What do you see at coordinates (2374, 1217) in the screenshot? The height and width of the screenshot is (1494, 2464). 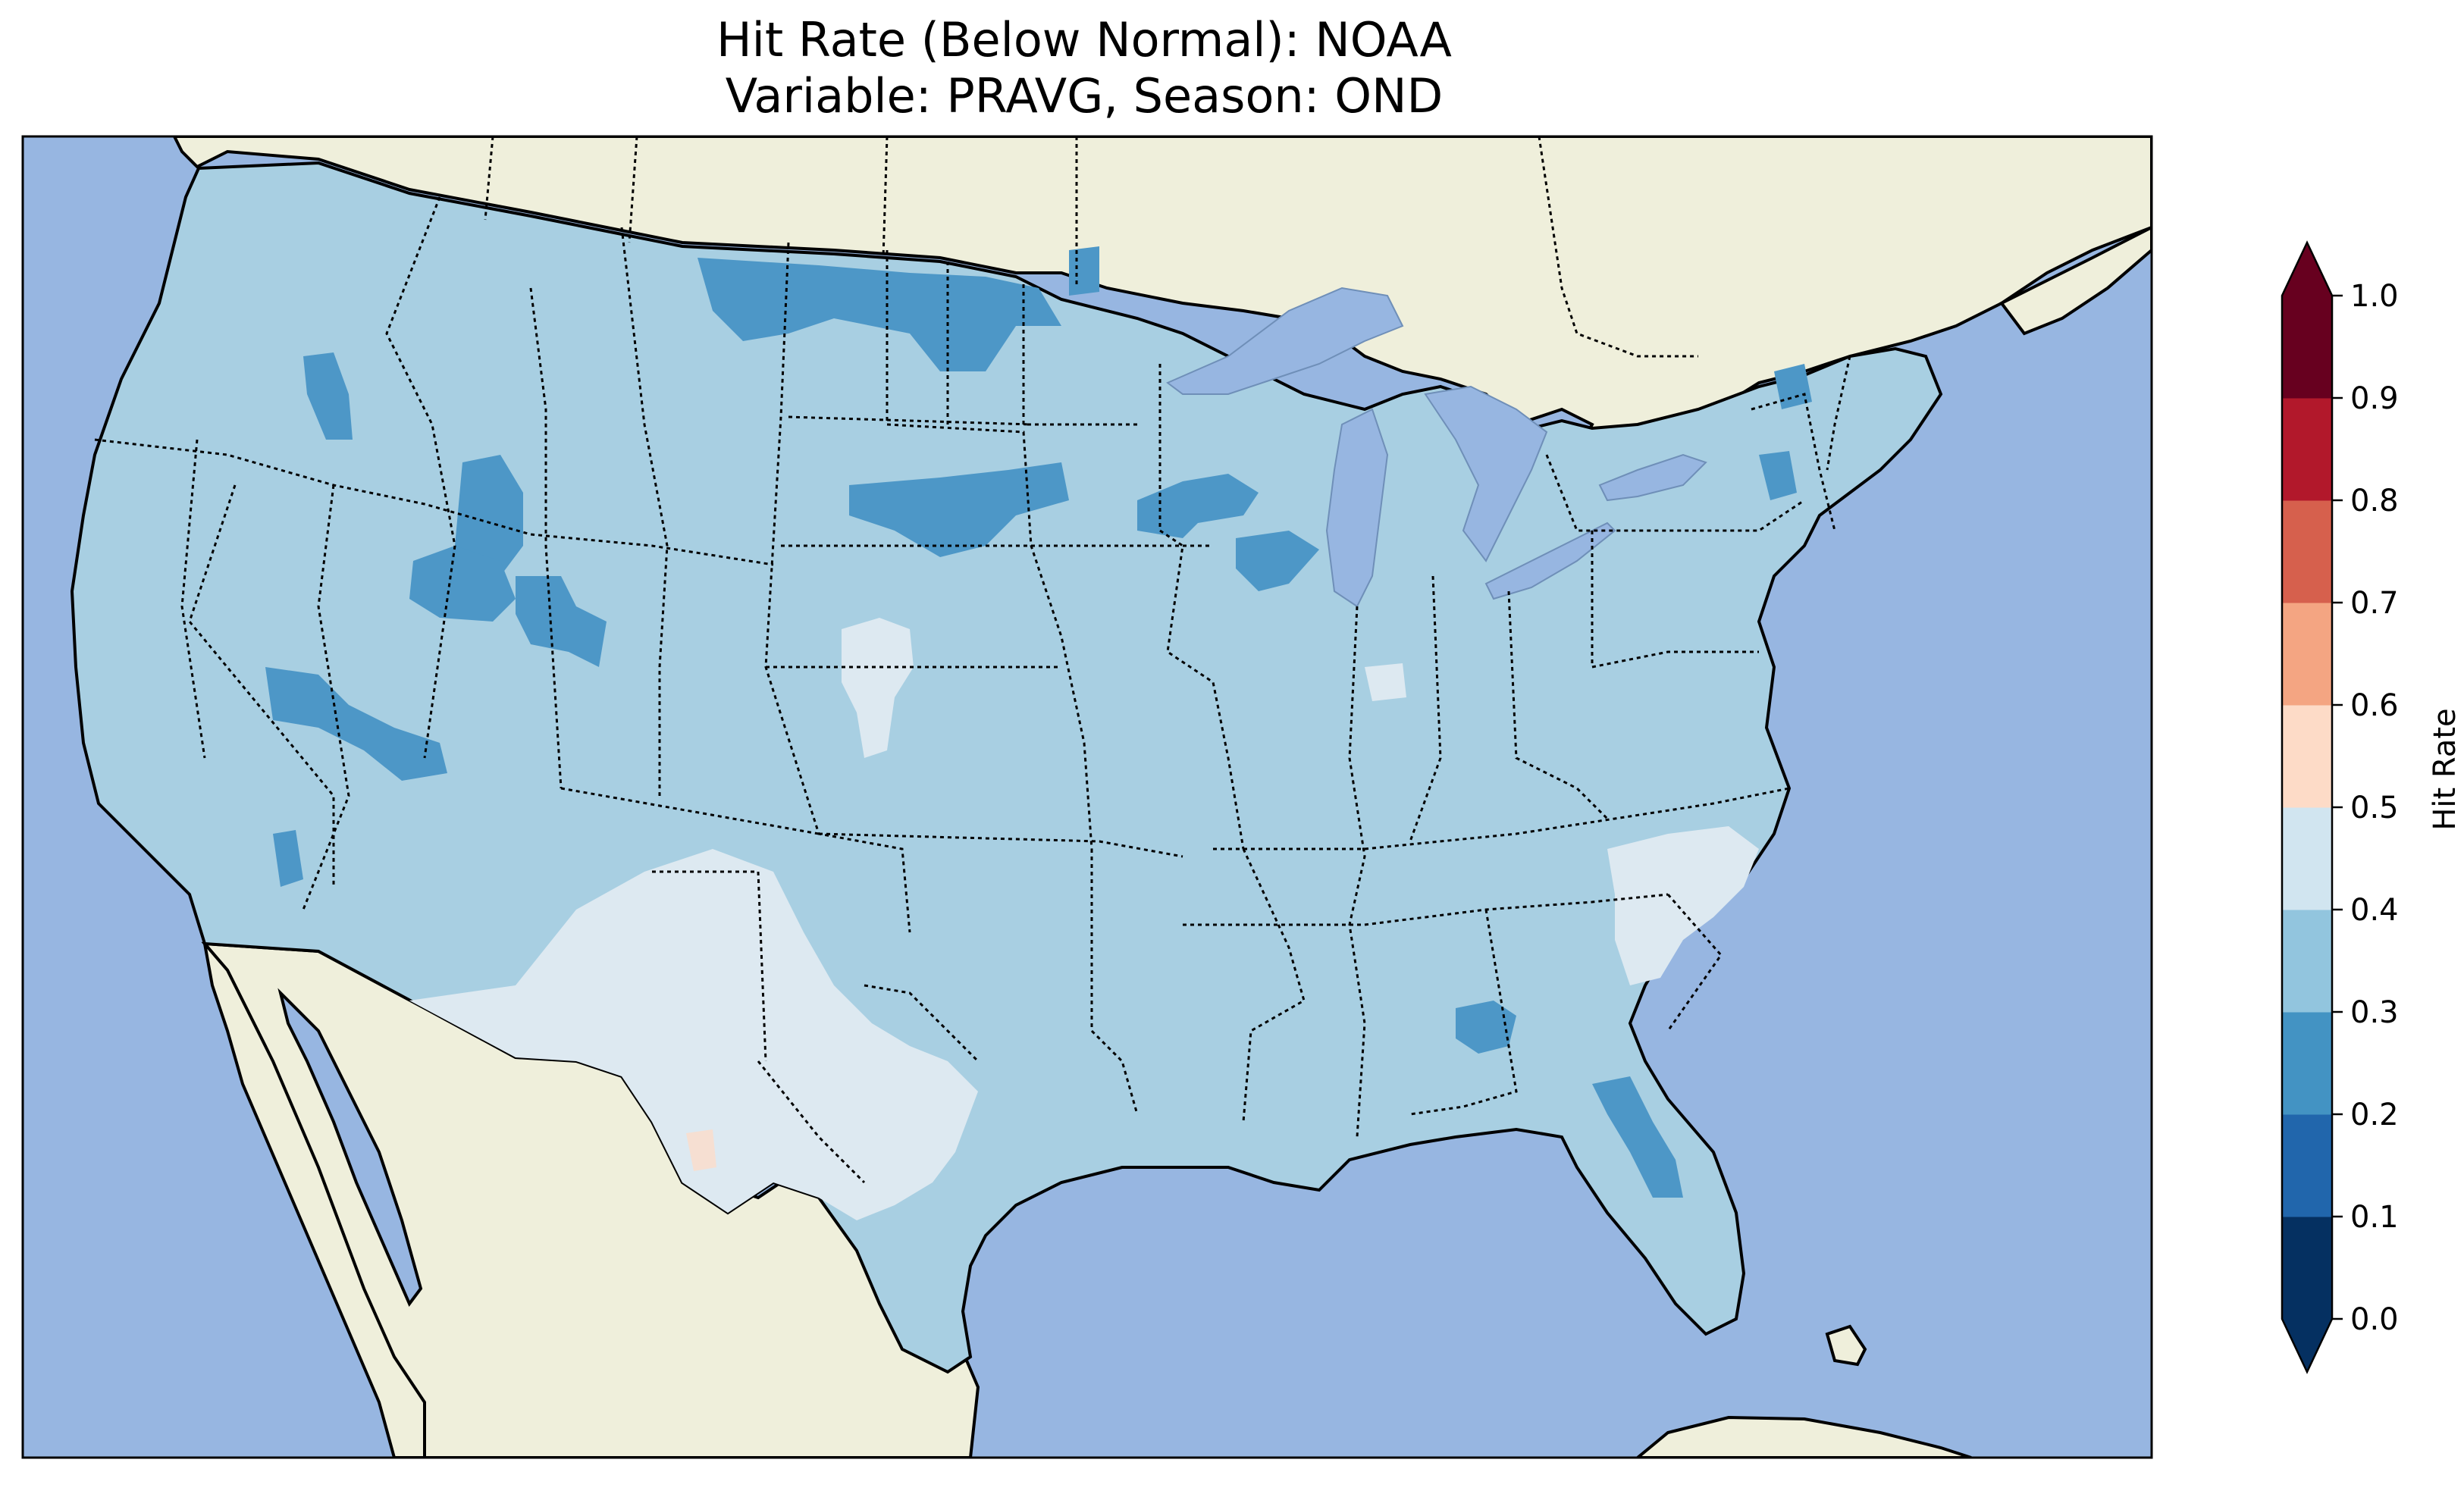 I see `colorbar-tick-label: 0.1` at bounding box center [2374, 1217].